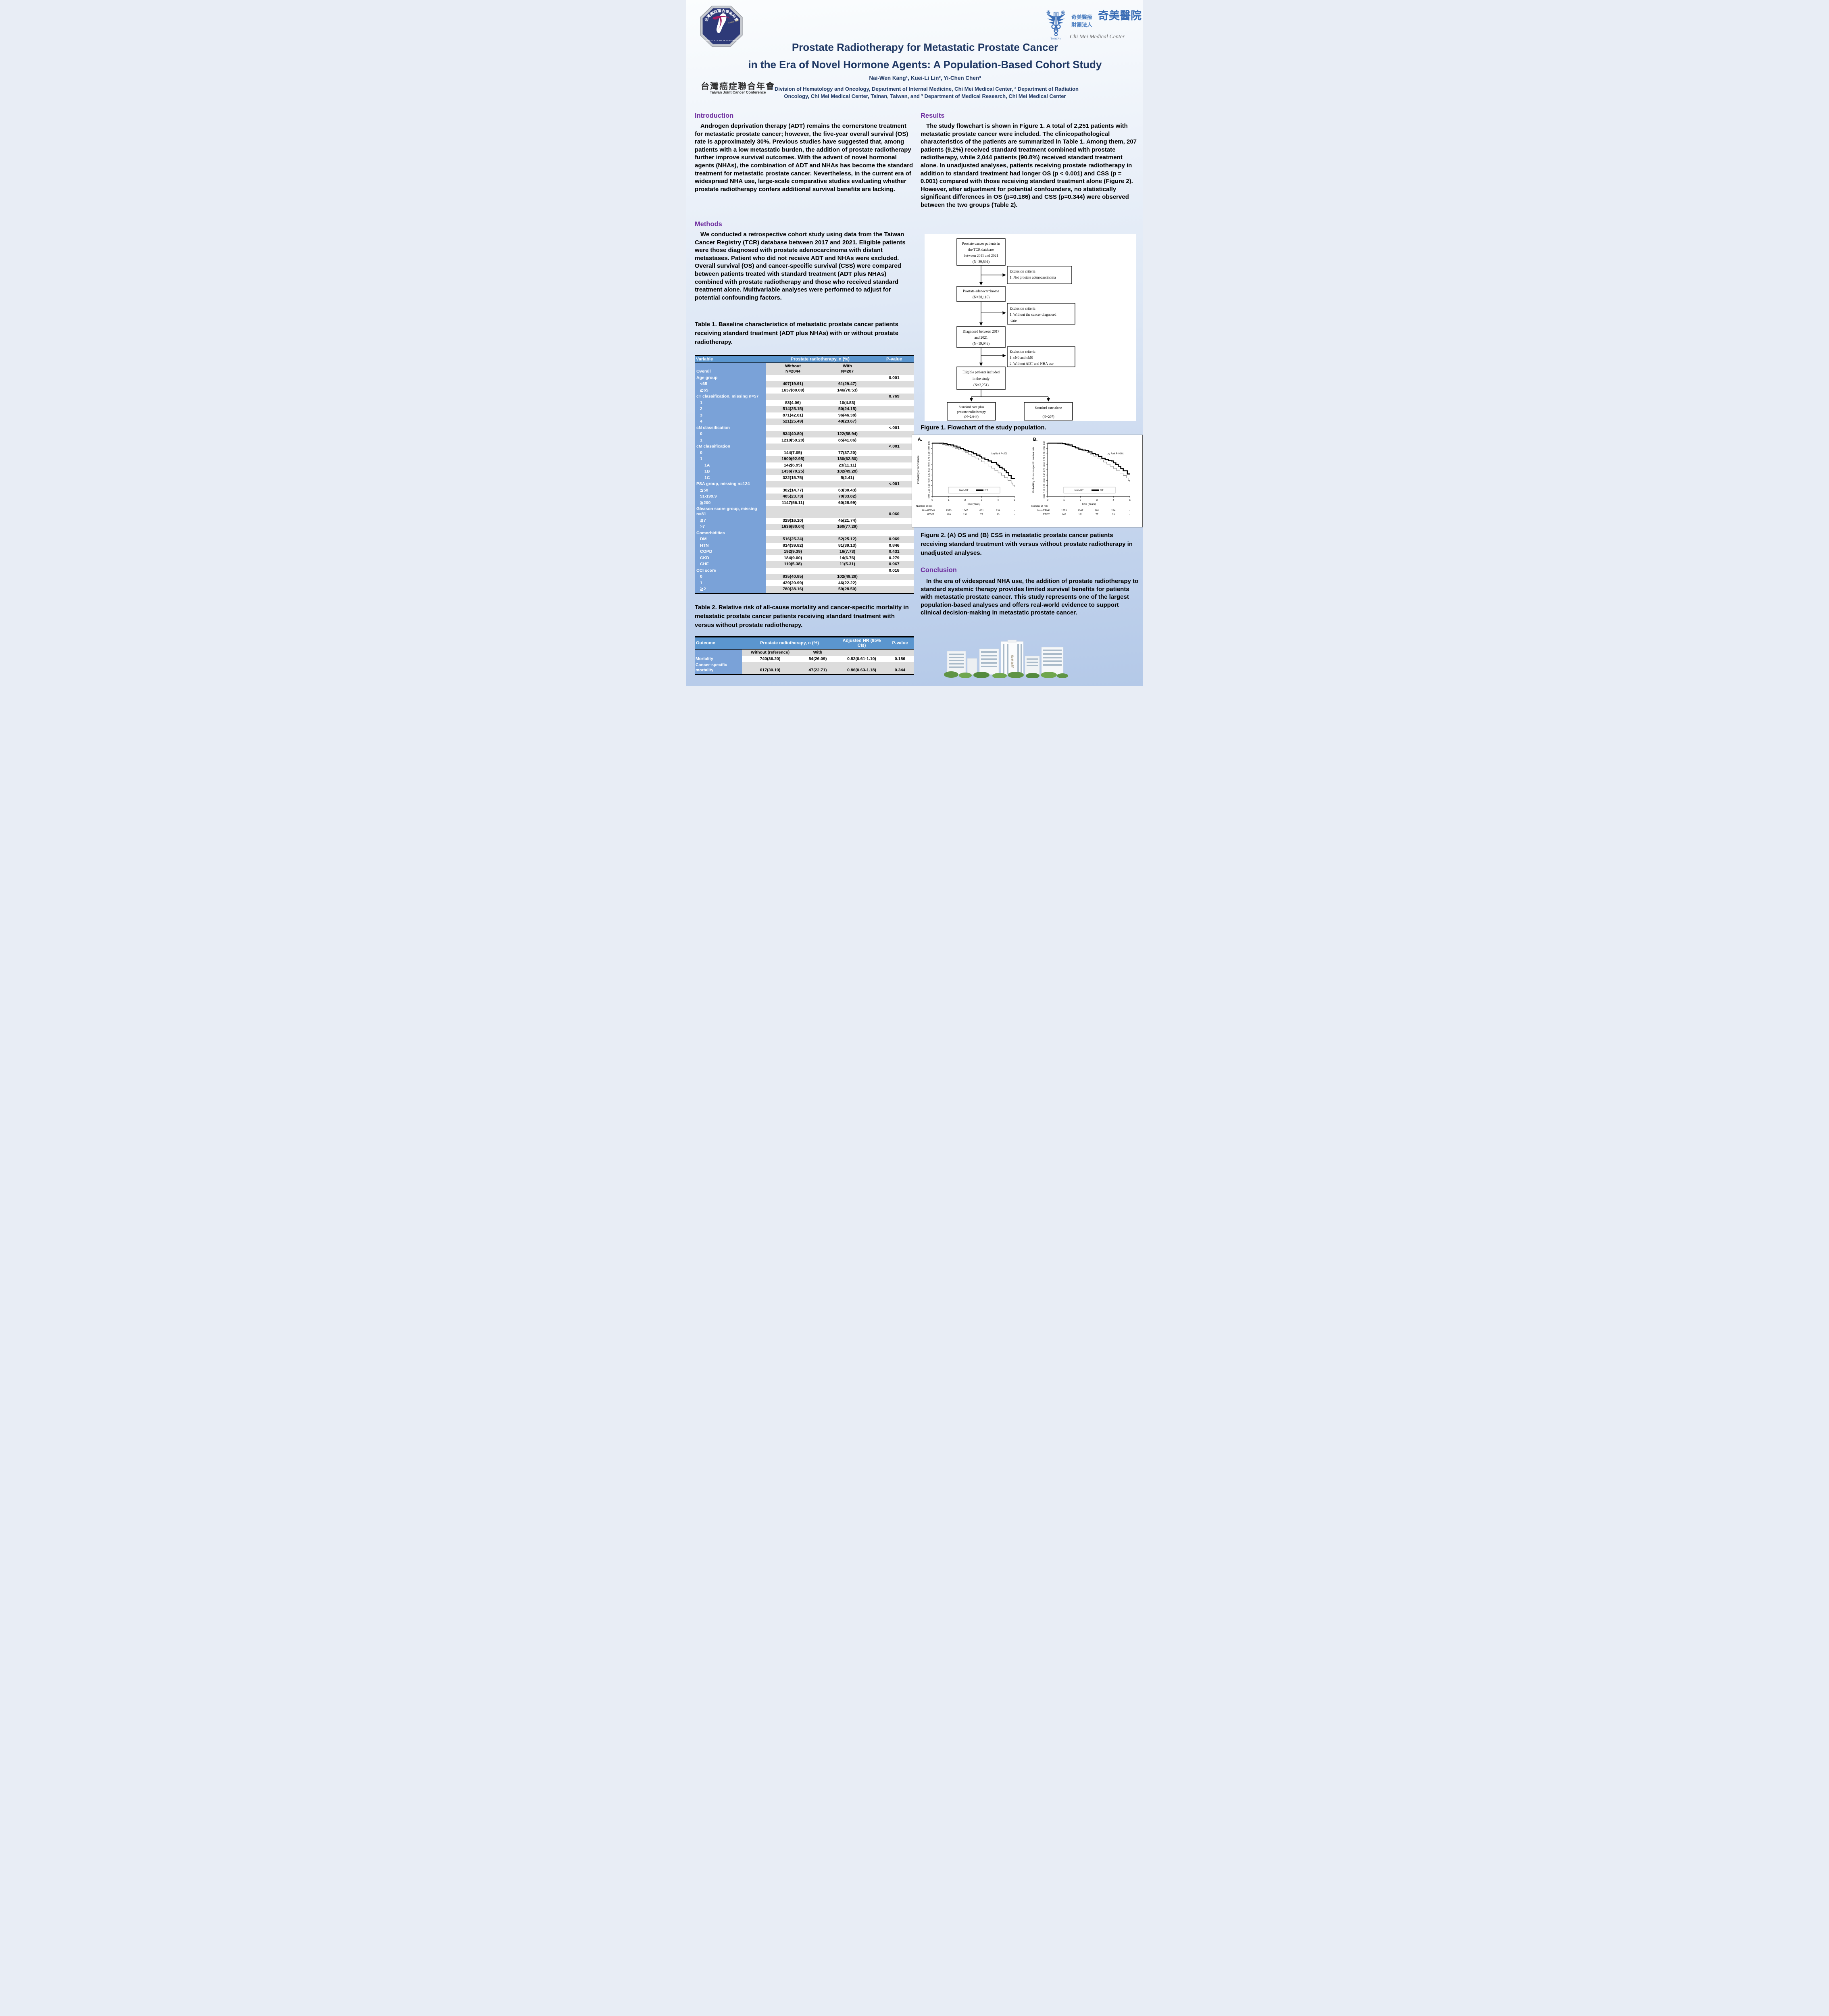 The image size is (1829, 2016). Describe the element at coordinates (804, 441) in the screenshot. I see `table1-row: 1 1210(59.20) 85(41.06)` at that location.